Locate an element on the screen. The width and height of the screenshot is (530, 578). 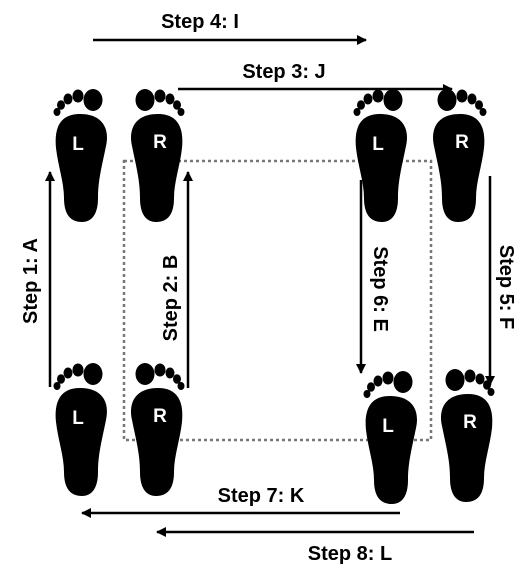
footprint-right-bottom-right: R is located at coordinates (468, 435).